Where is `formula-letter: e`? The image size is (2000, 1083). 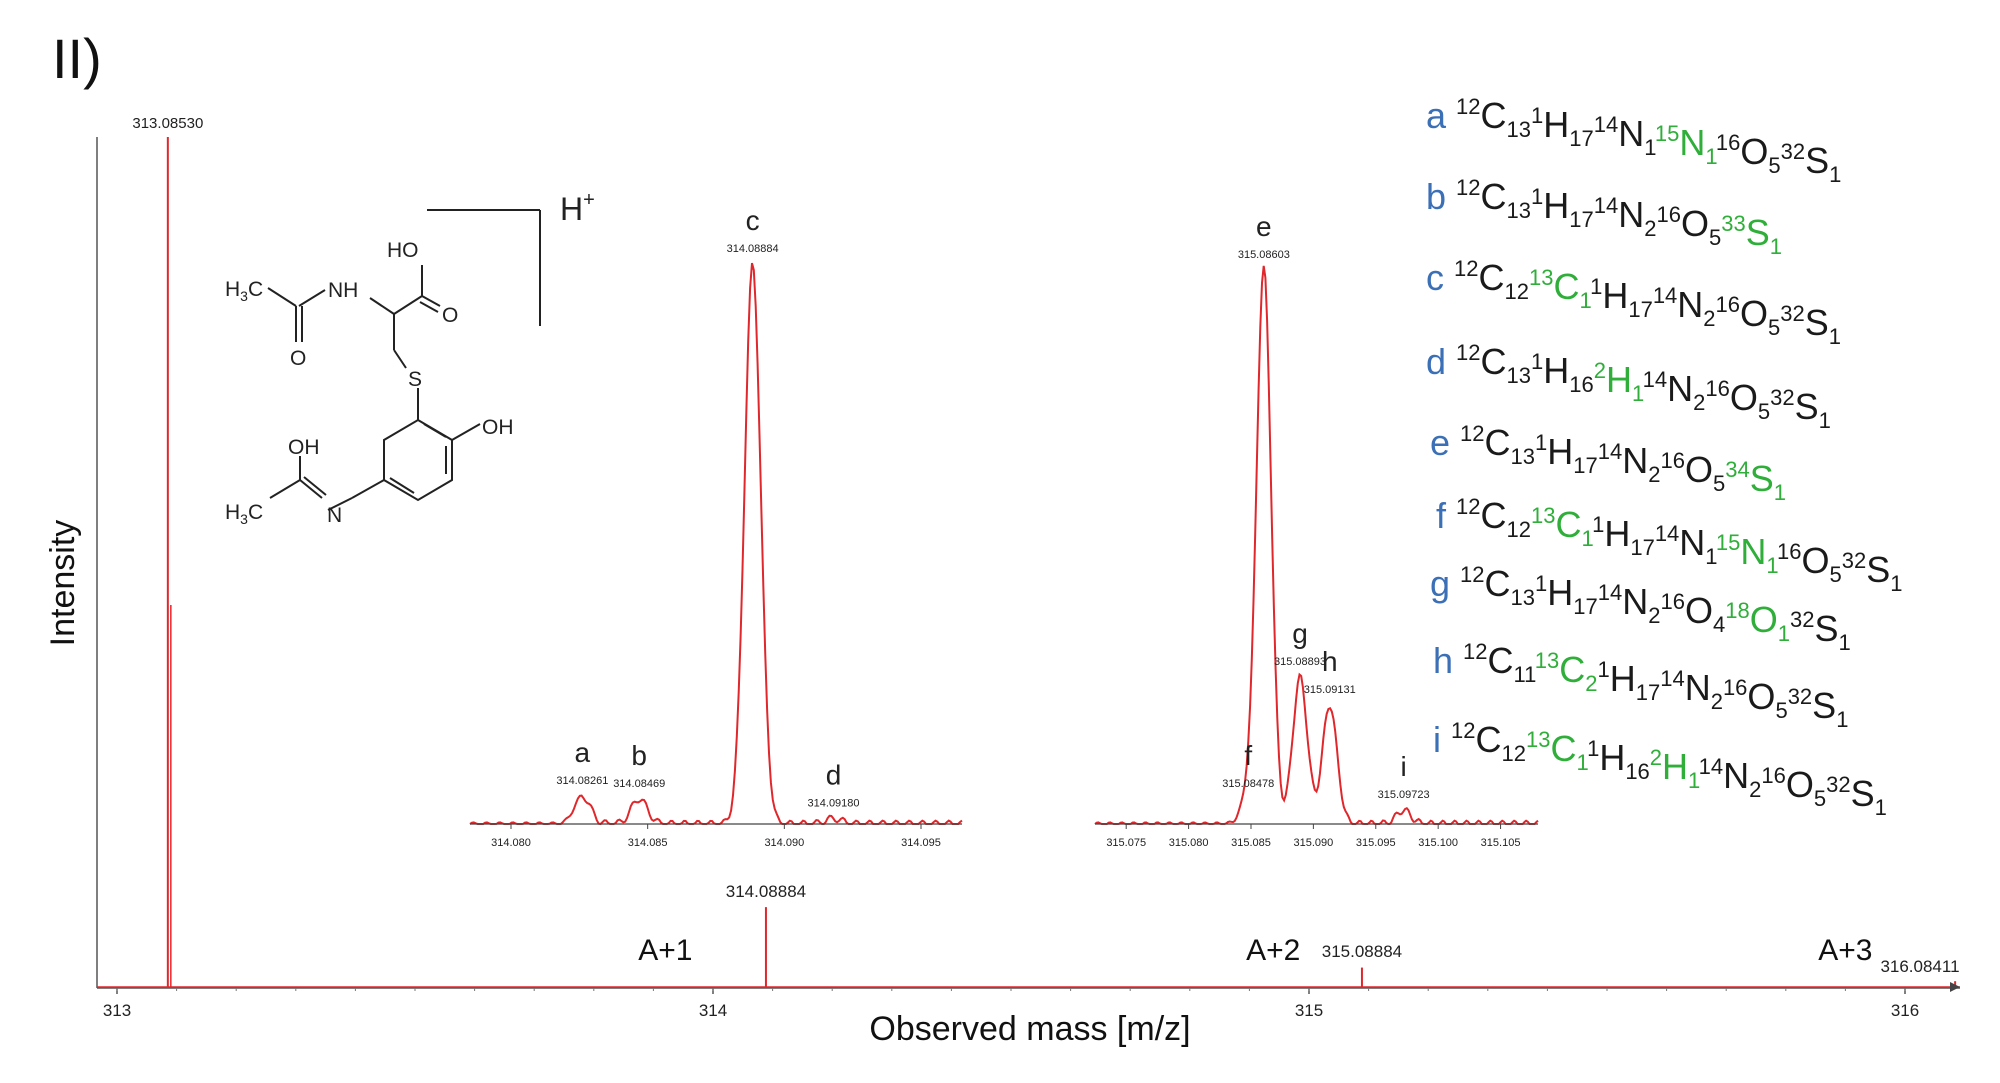 formula-letter: e is located at coordinates (1445, 442).